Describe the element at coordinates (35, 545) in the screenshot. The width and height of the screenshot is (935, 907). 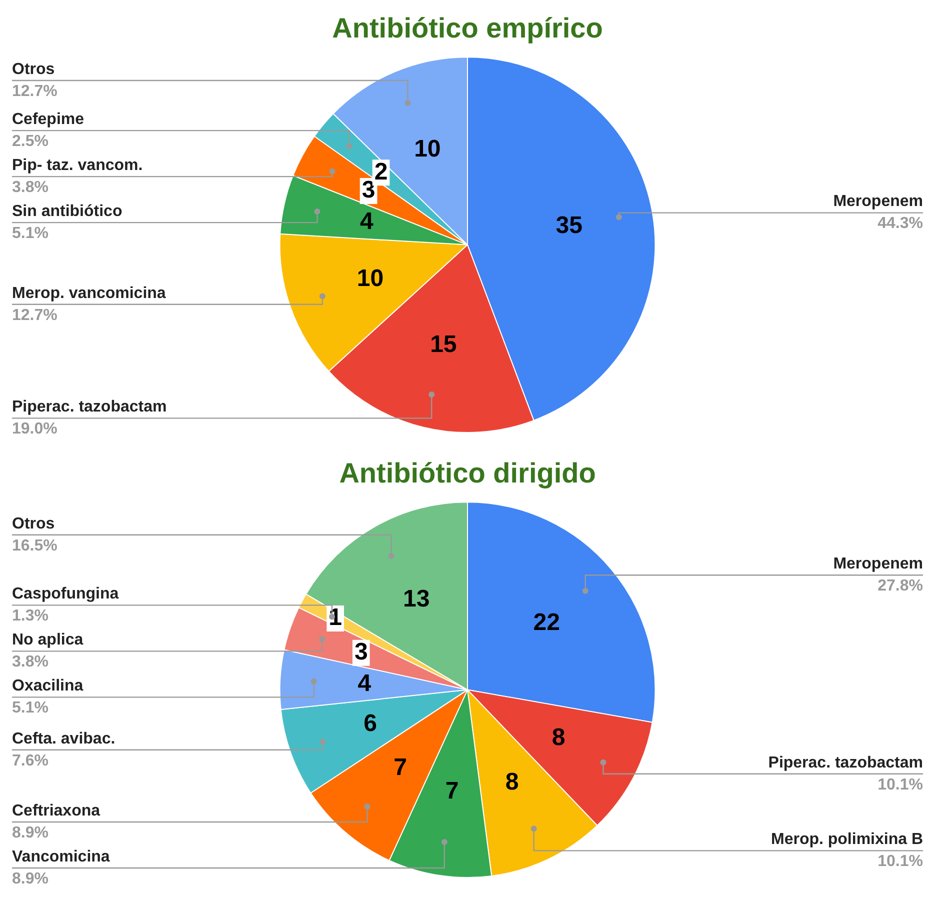
I see `data-label: 16.5%` at that location.